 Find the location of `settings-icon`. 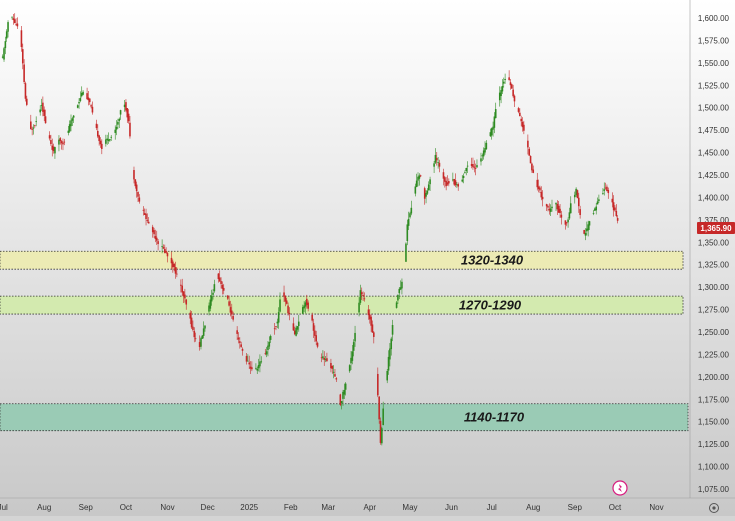

settings-icon is located at coordinates (714, 508).